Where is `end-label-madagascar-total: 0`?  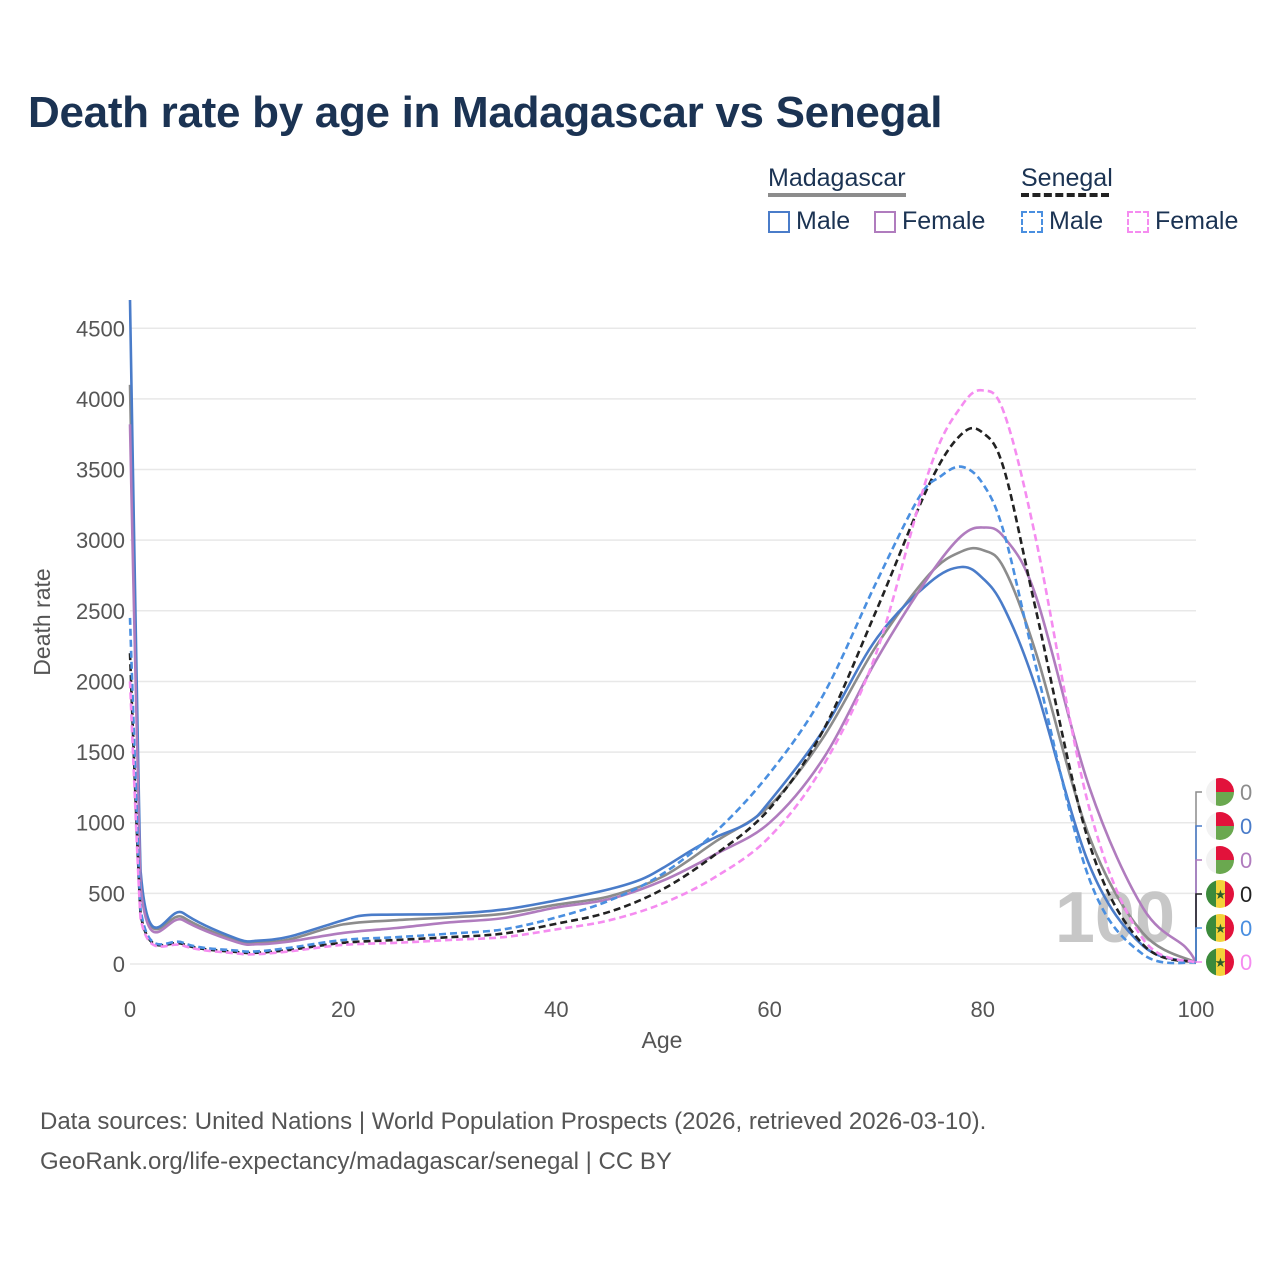
end-label-madagascar-total: 0 is located at coordinates (1223, 870).